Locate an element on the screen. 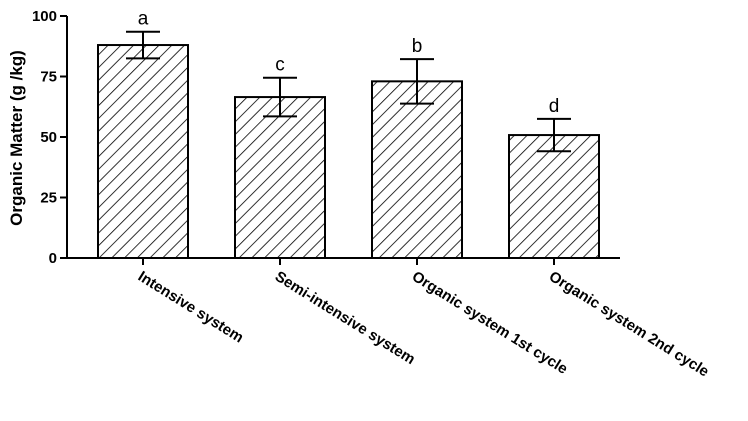  y-tick-label-4: 100 is located at coordinates (44, 16).